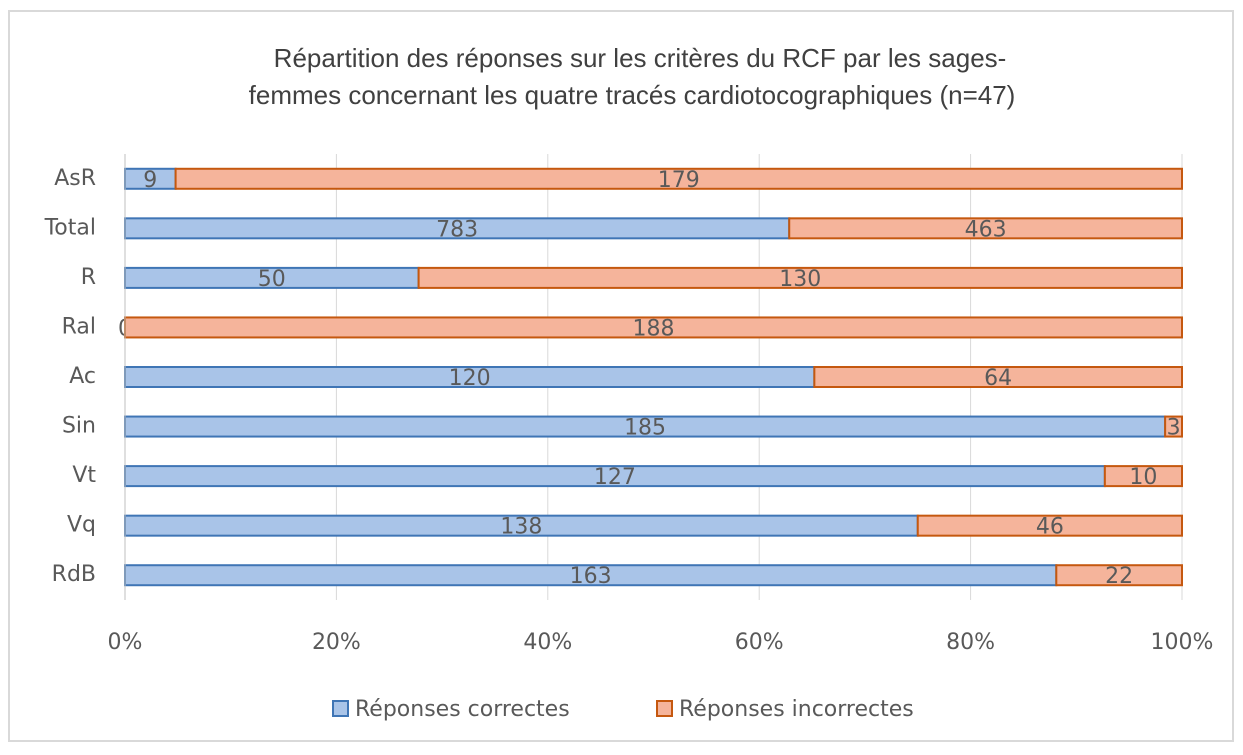 This screenshot has height=755, width=1243. What do you see at coordinates (79, 426) in the screenshot?
I see `y-tick-label: Sin` at bounding box center [79, 426].